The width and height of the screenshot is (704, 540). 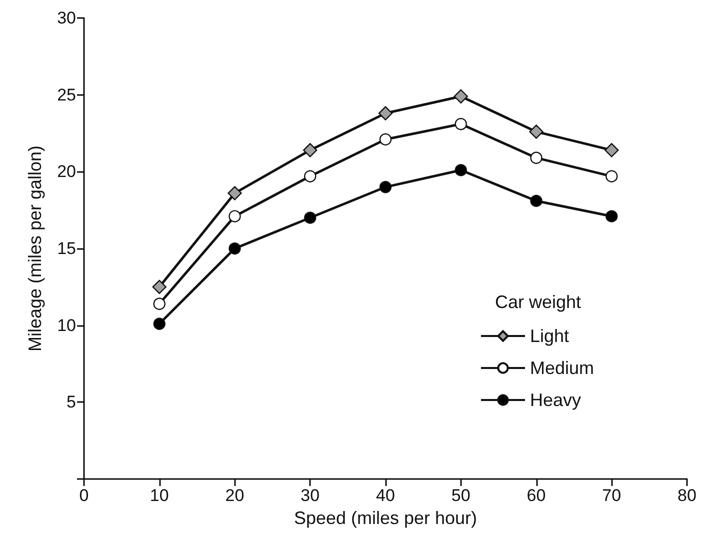 I want to click on y-tick-label: 25, so click(x=66, y=94).